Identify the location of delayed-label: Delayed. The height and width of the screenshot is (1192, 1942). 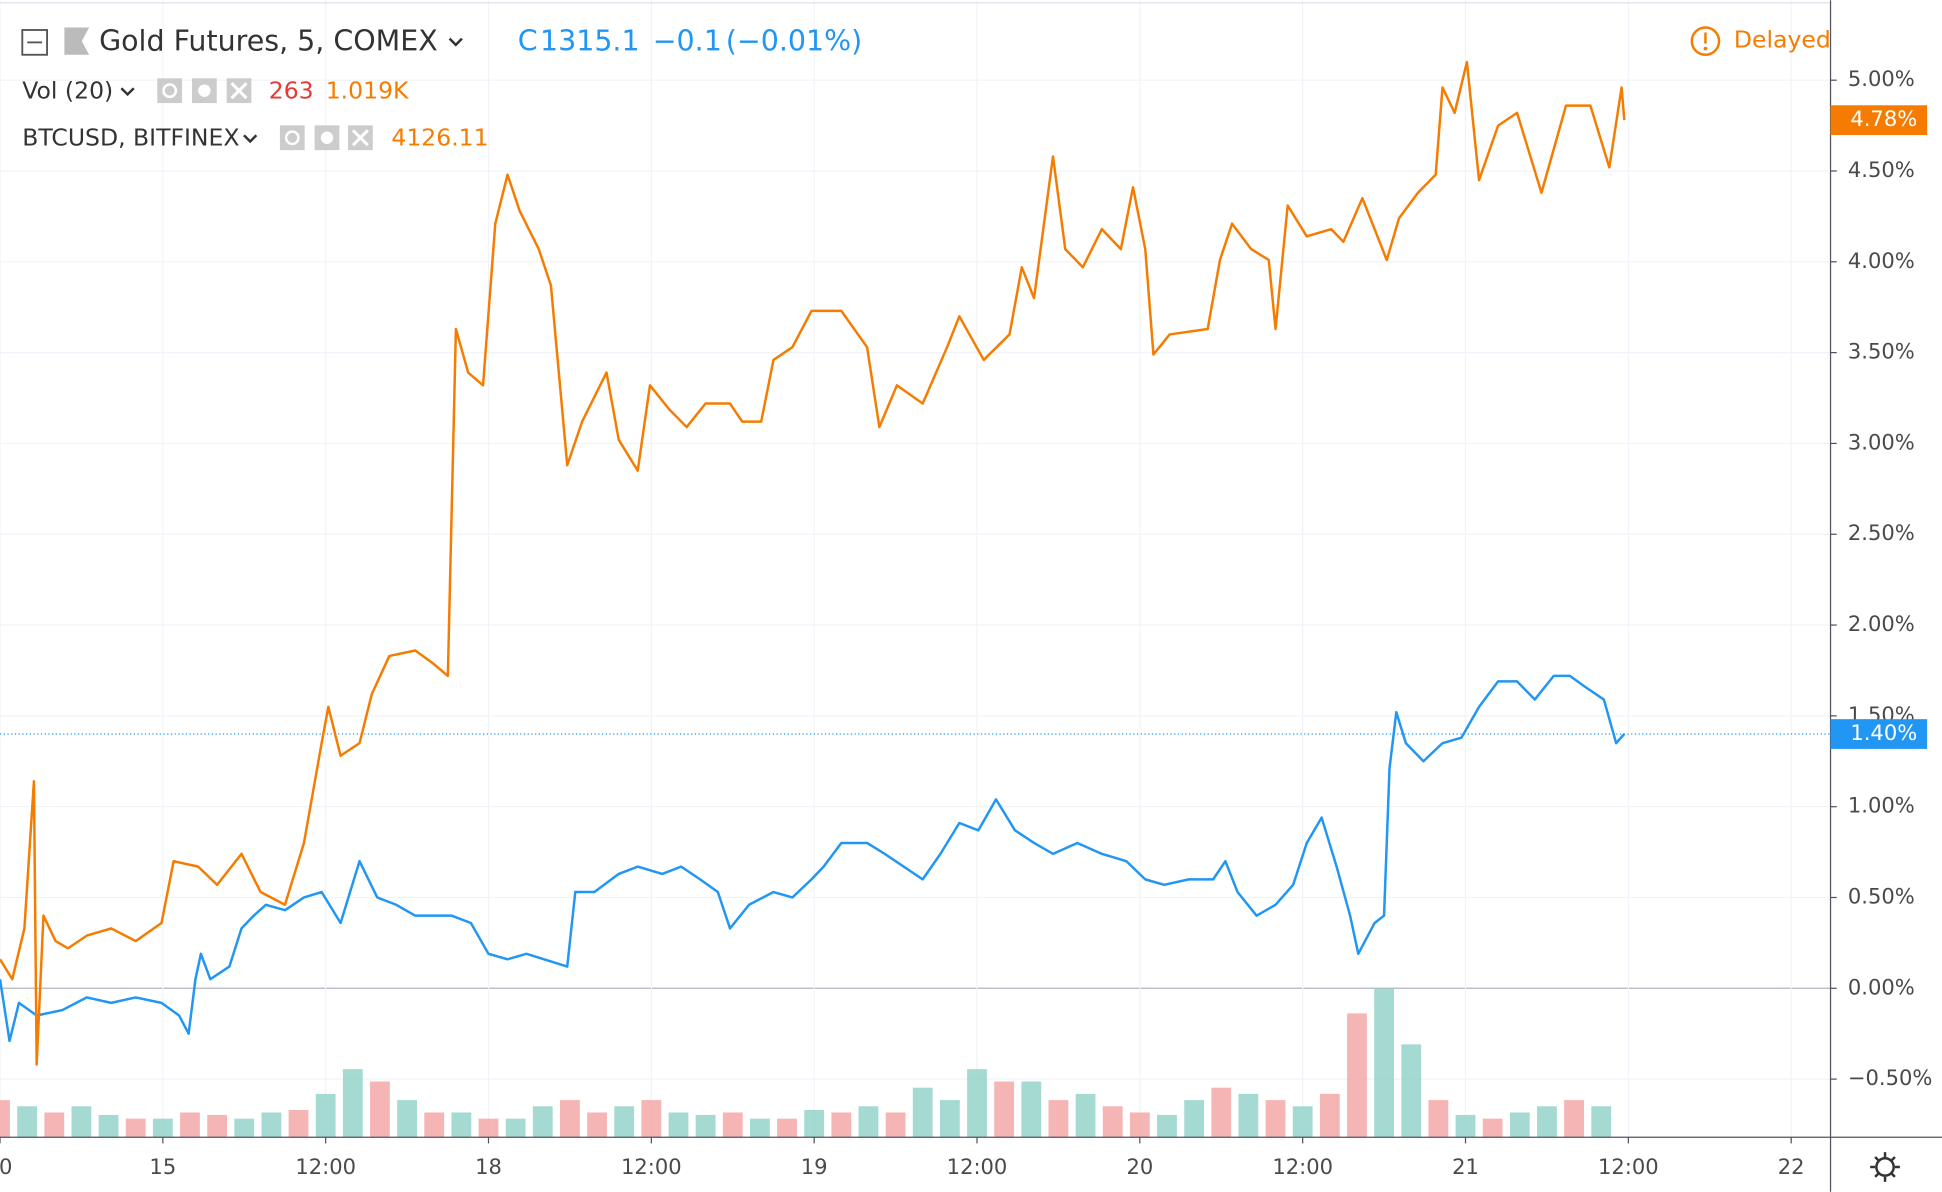
(1782, 40).